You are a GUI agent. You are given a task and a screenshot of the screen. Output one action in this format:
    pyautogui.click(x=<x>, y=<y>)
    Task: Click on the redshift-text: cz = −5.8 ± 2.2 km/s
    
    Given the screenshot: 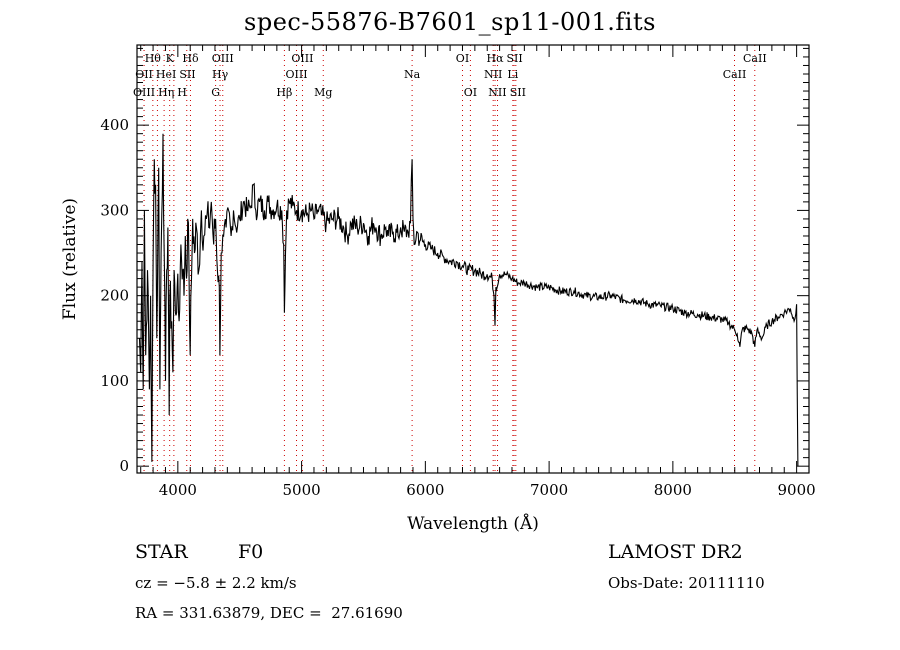 What is the action you would take?
    pyautogui.click(x=216, y=583)
    